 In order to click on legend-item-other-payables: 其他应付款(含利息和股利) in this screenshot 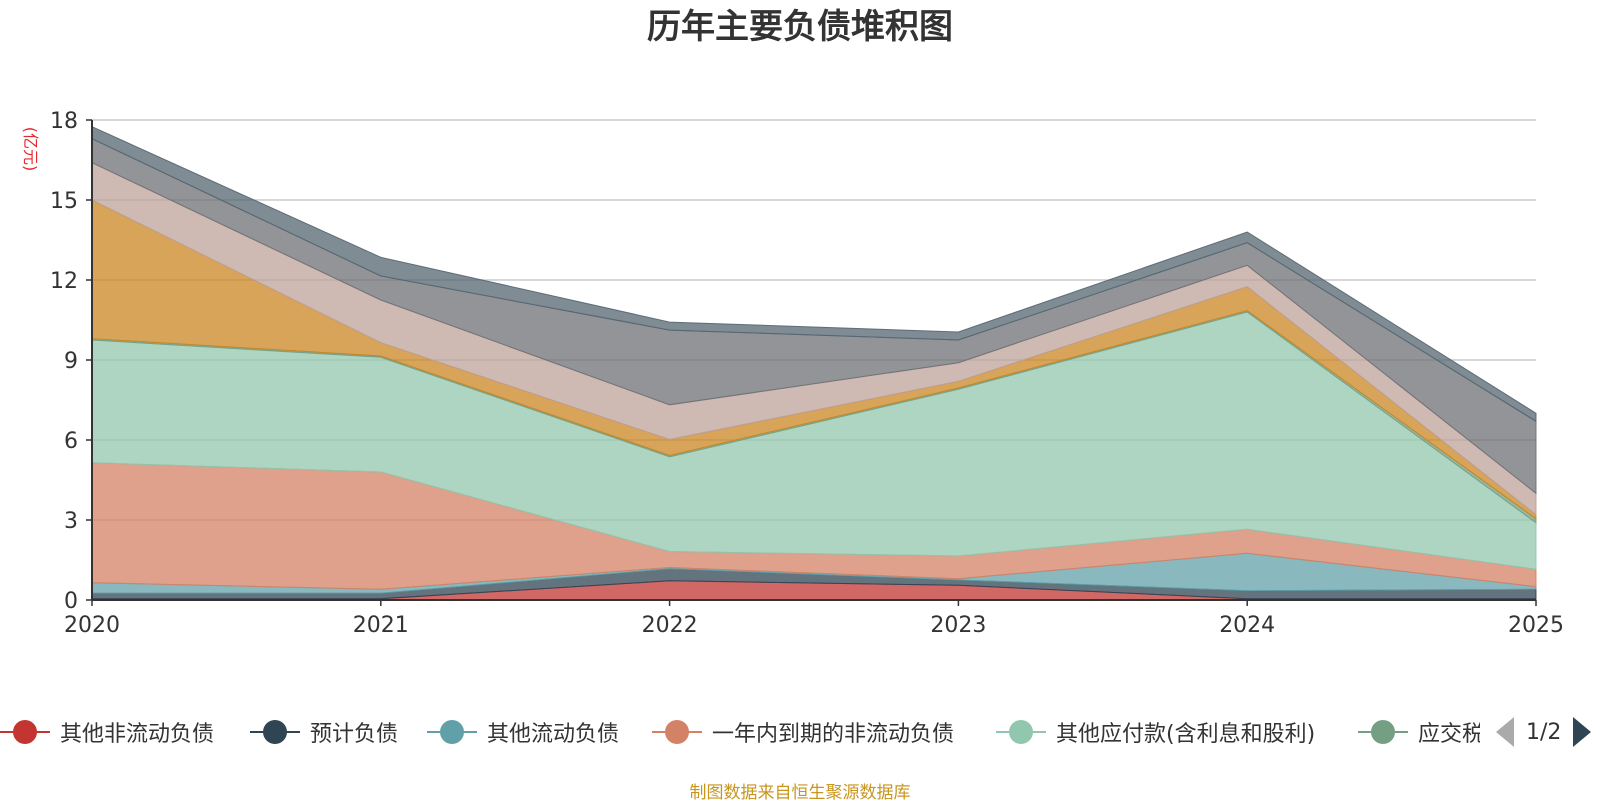, I will do `click(1155, 732)`.